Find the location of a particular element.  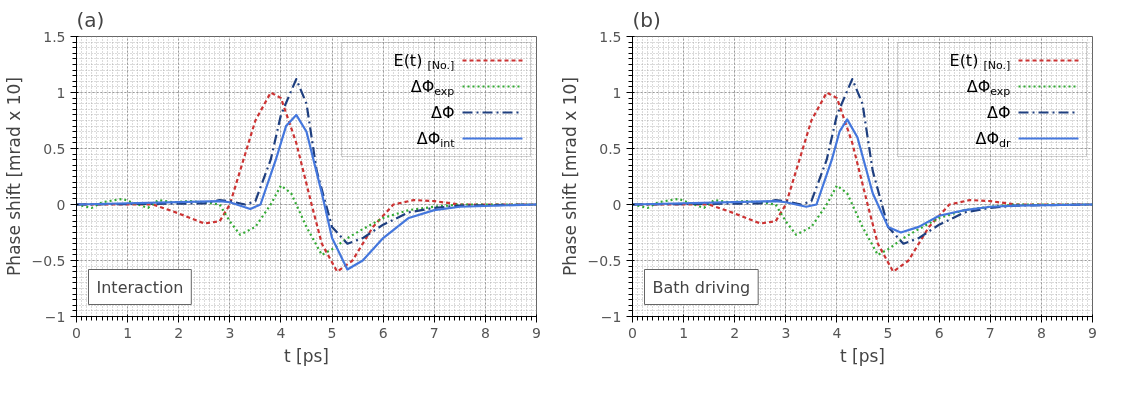

chart-title: (b) is located at coordinates (646, 19).